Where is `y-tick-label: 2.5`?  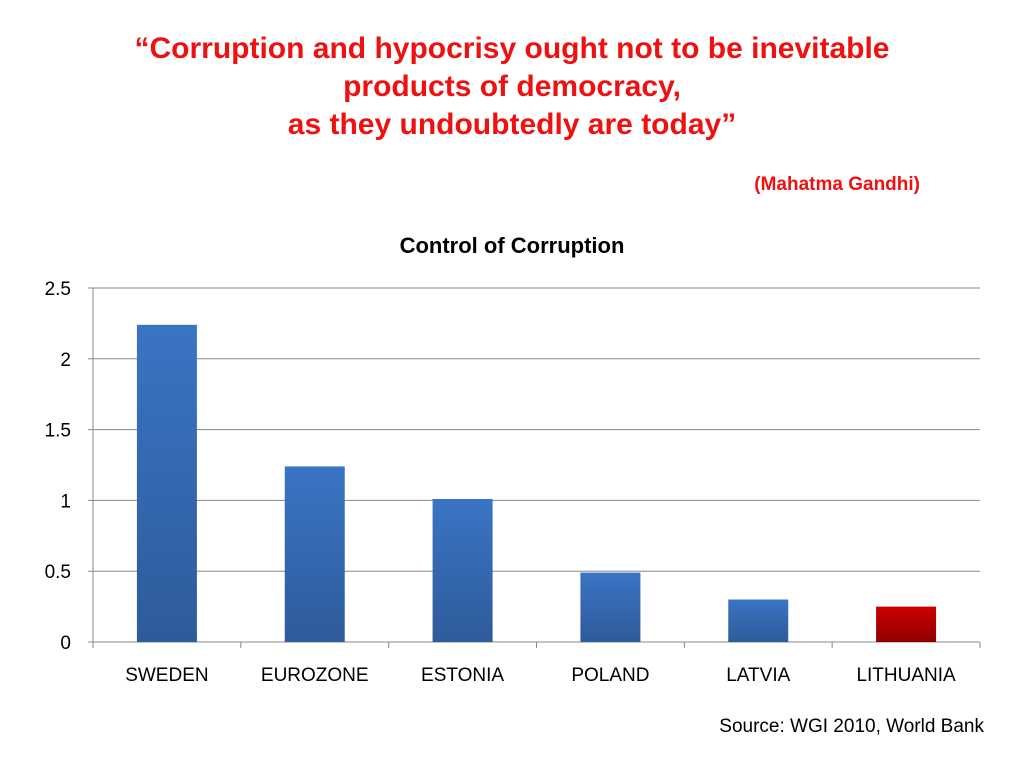 y-tick-label: 2.5 is located at coordinates (58, 289).